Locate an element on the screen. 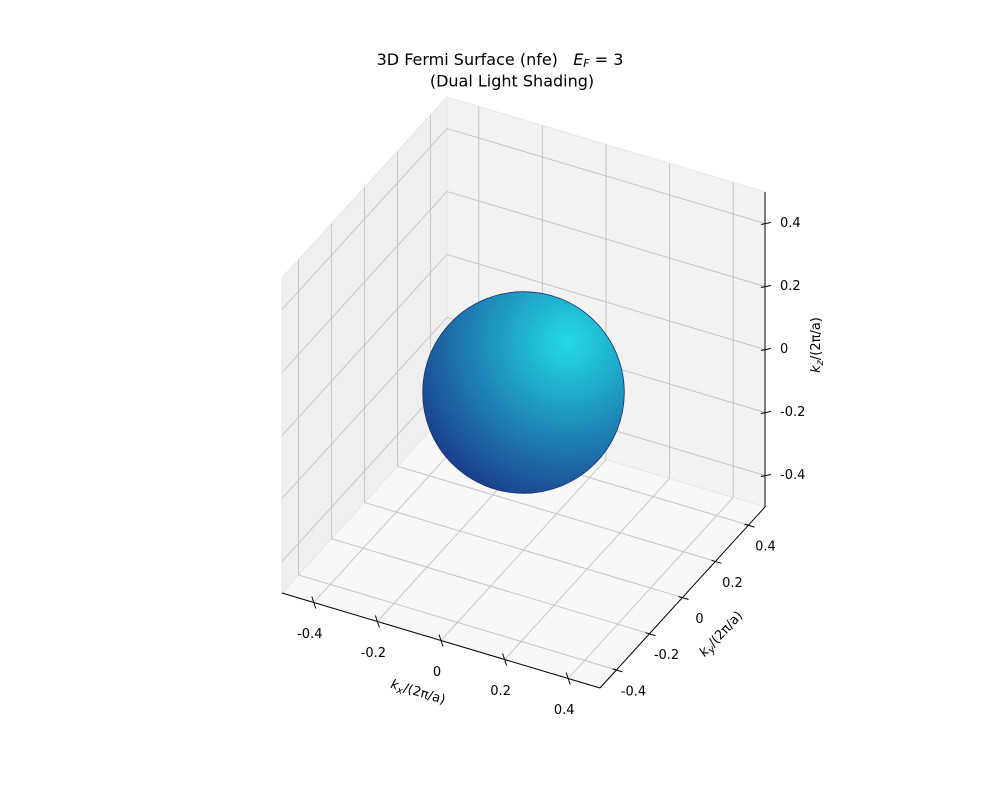 The height and width of the screenshot is (800, 1000). label-symbol: k is located at coordinates (816, 369).